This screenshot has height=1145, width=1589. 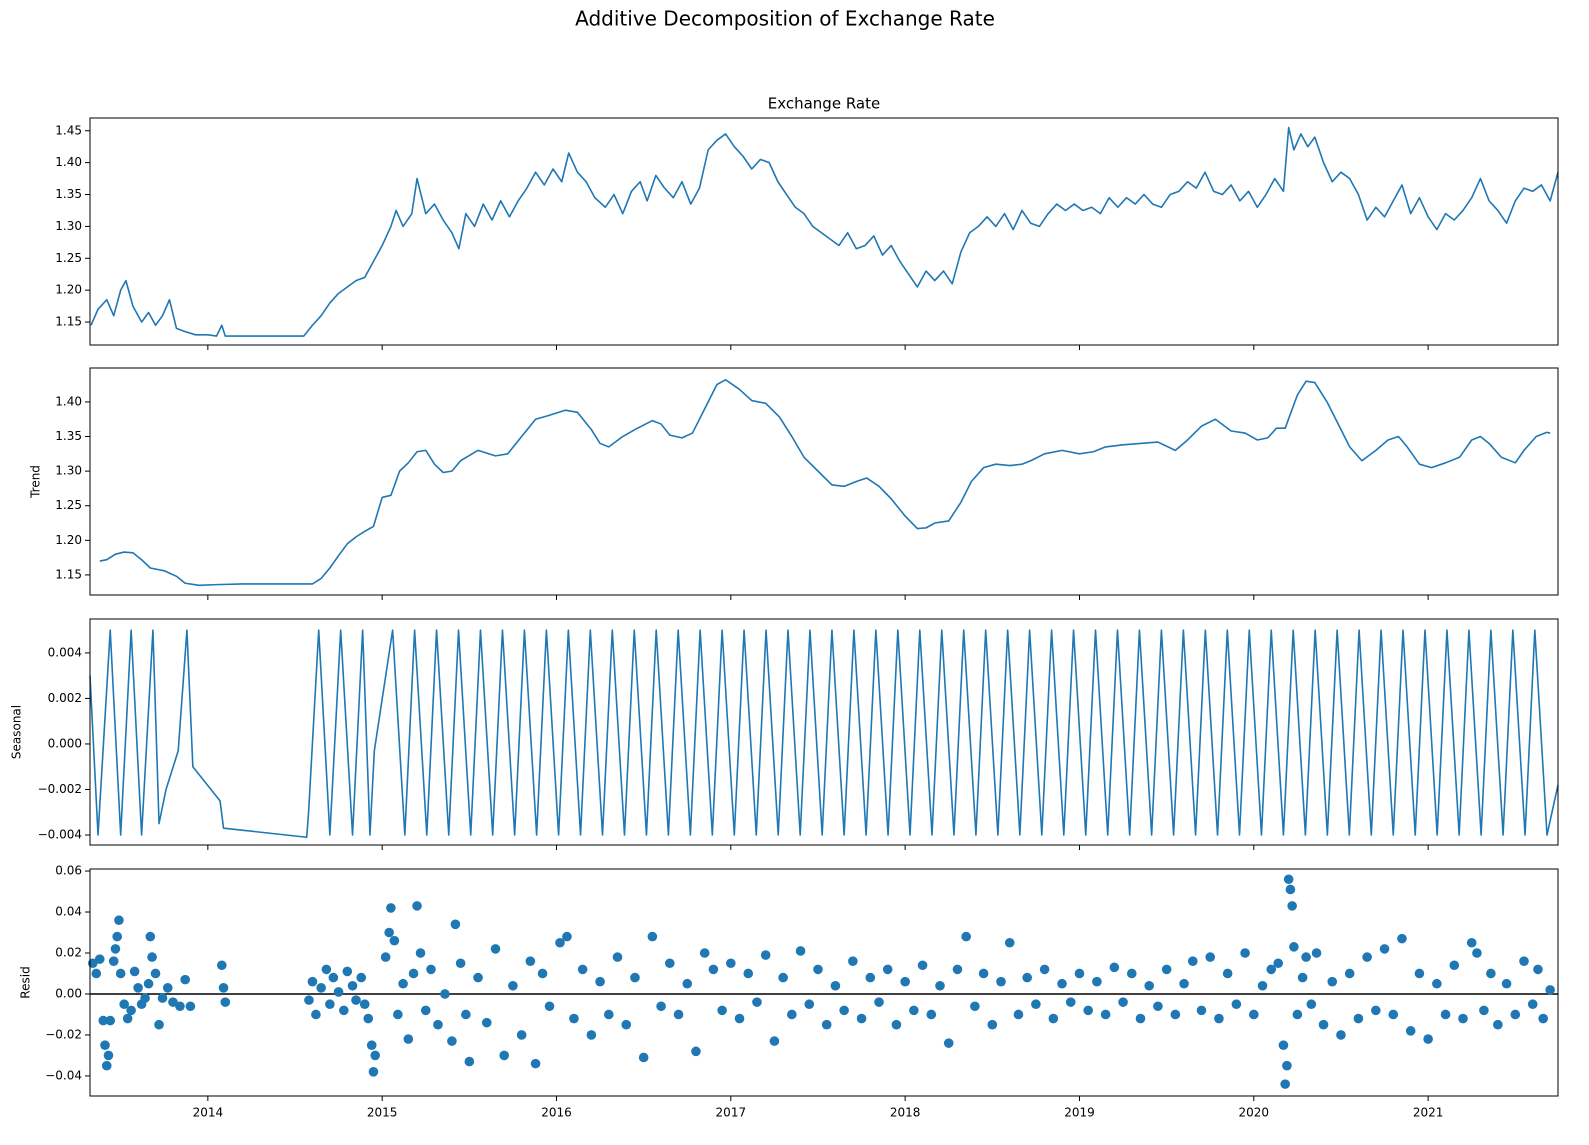 What do you see at coordinates (824, 104) in the screenshot?
I see `panel-title: Exchange Rate` at bounding box center [824, 104].